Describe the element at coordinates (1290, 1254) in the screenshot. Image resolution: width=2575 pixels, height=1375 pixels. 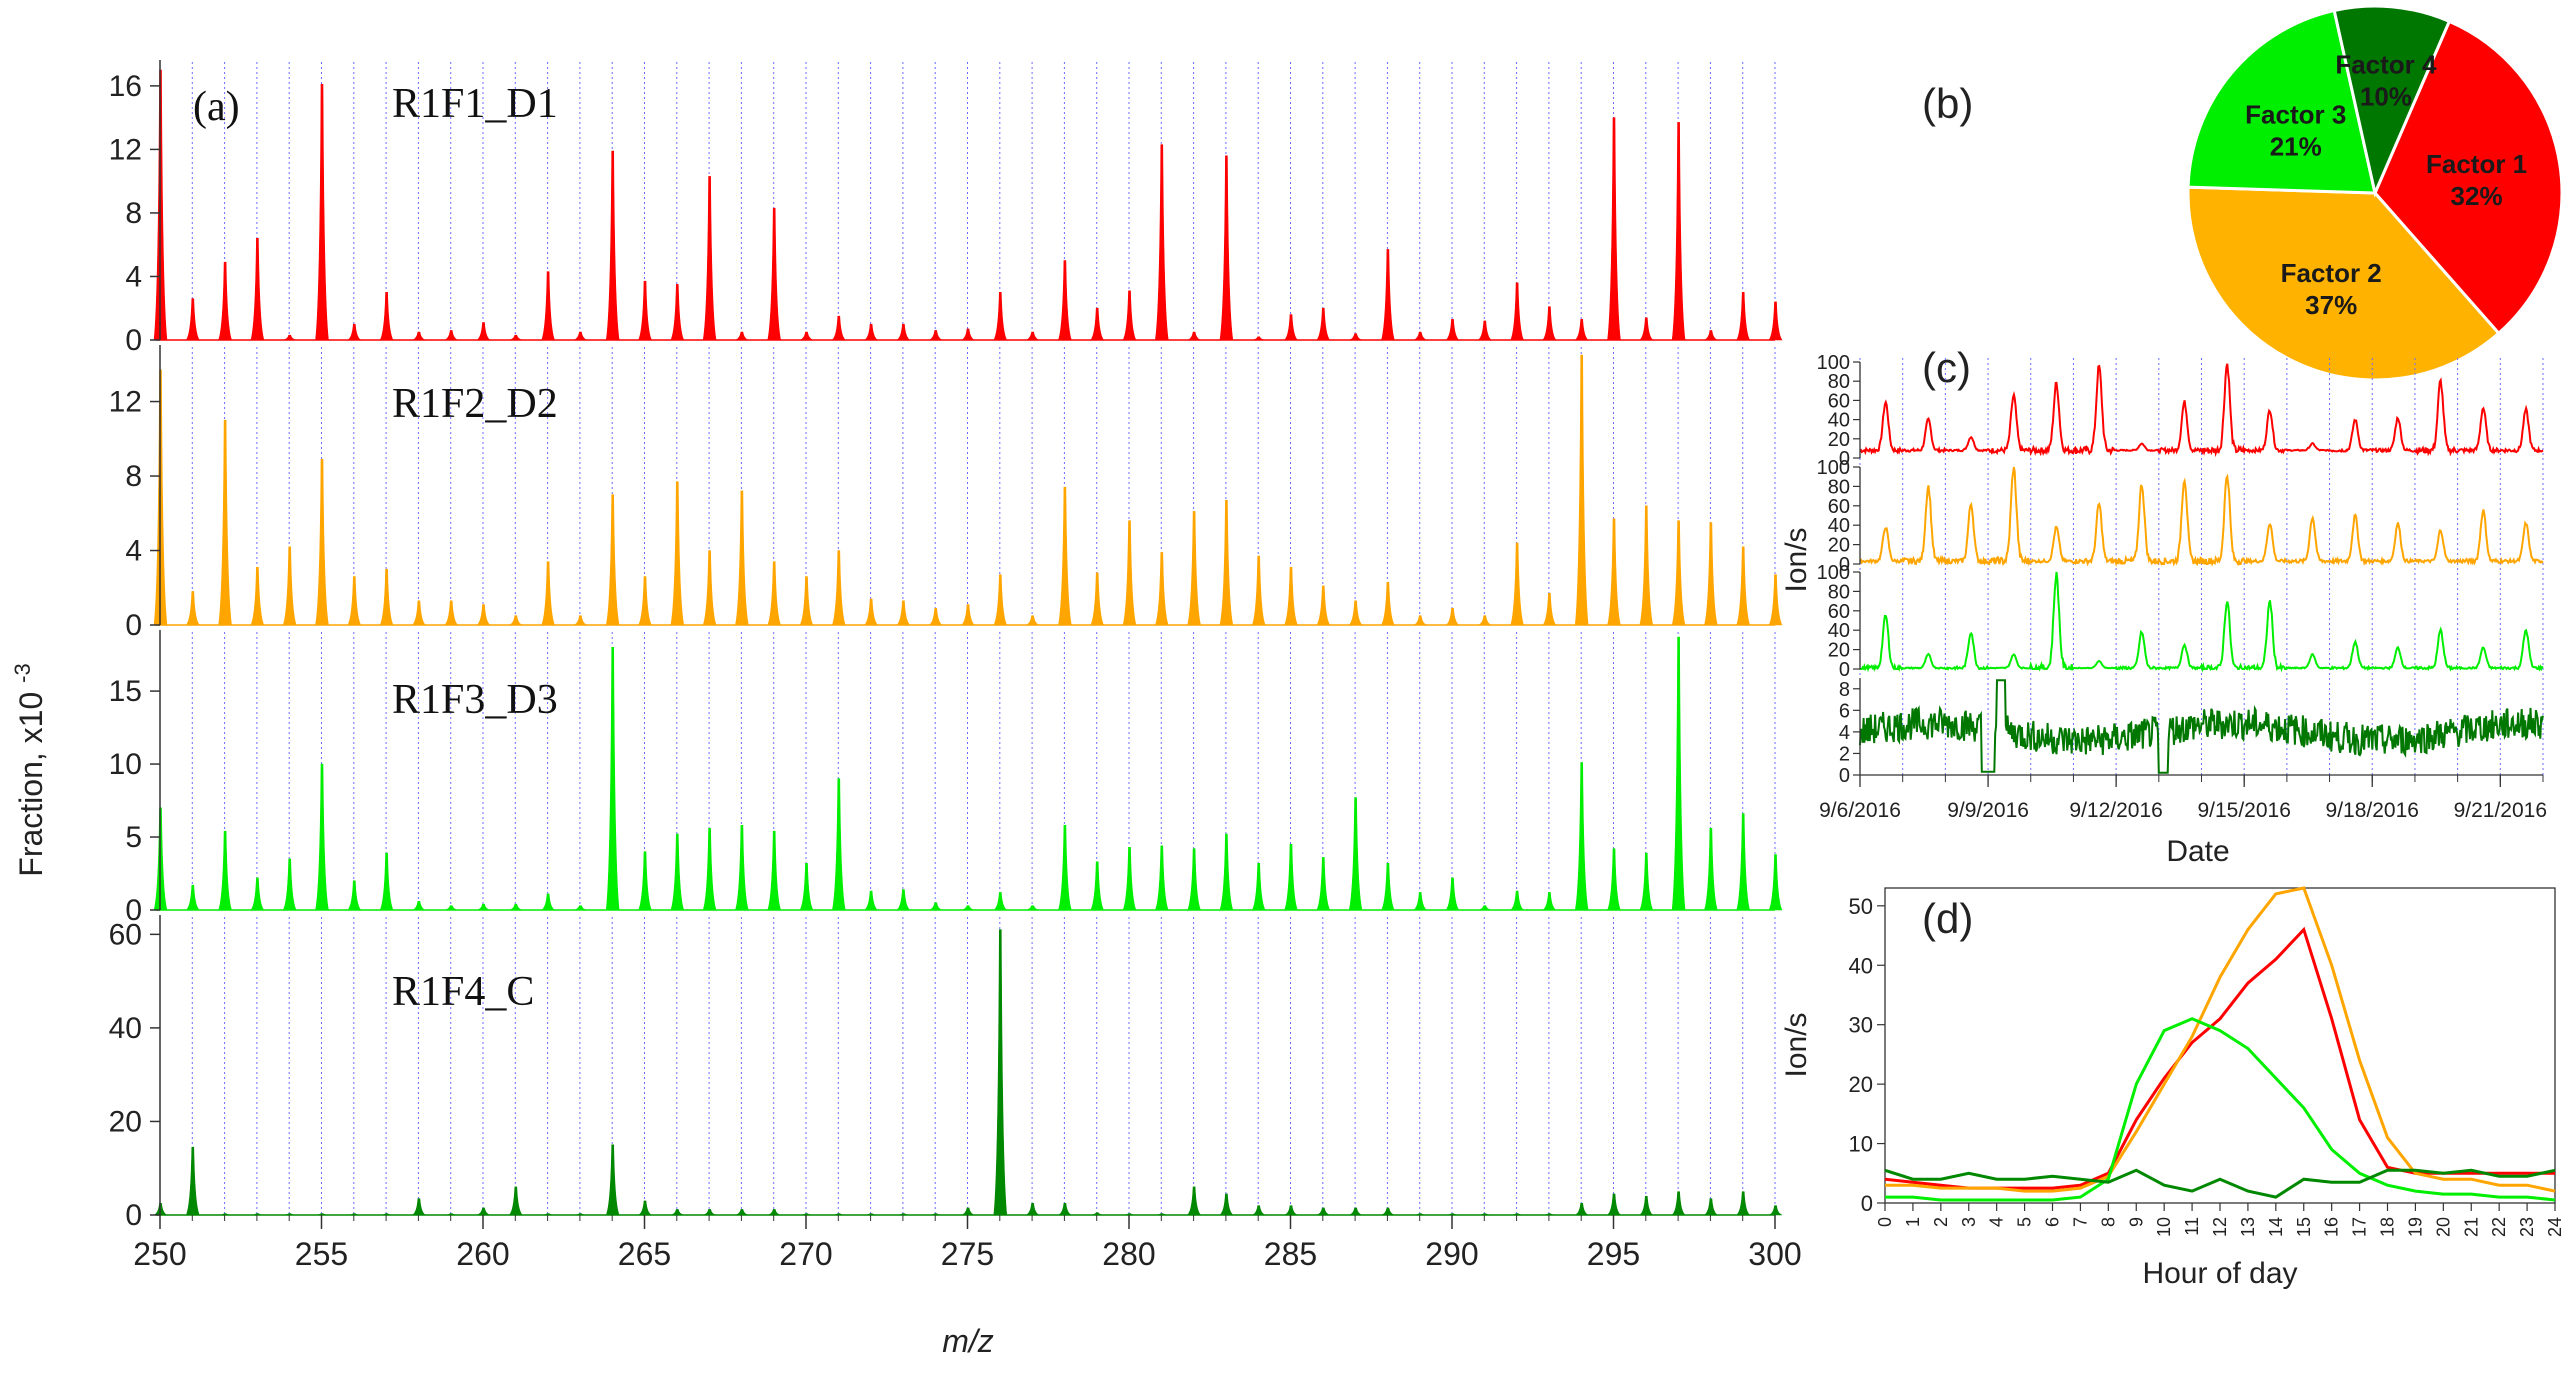
I see `x-tick-label: 285` at that location.